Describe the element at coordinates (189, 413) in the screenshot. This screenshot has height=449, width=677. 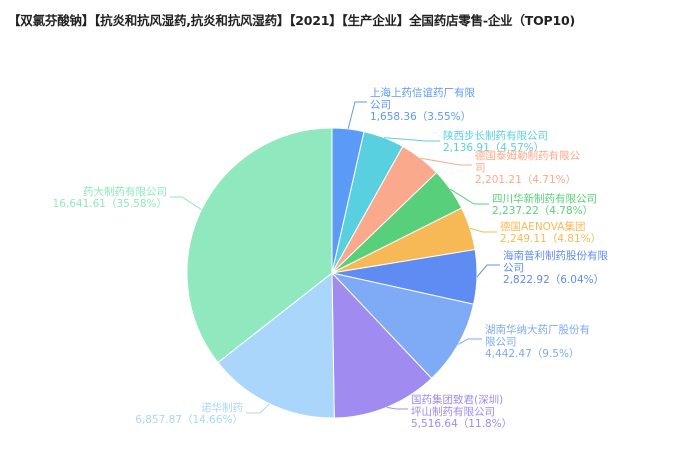
I see `data-label: 诺华制药 6,857.87（14.66%）` at that location.